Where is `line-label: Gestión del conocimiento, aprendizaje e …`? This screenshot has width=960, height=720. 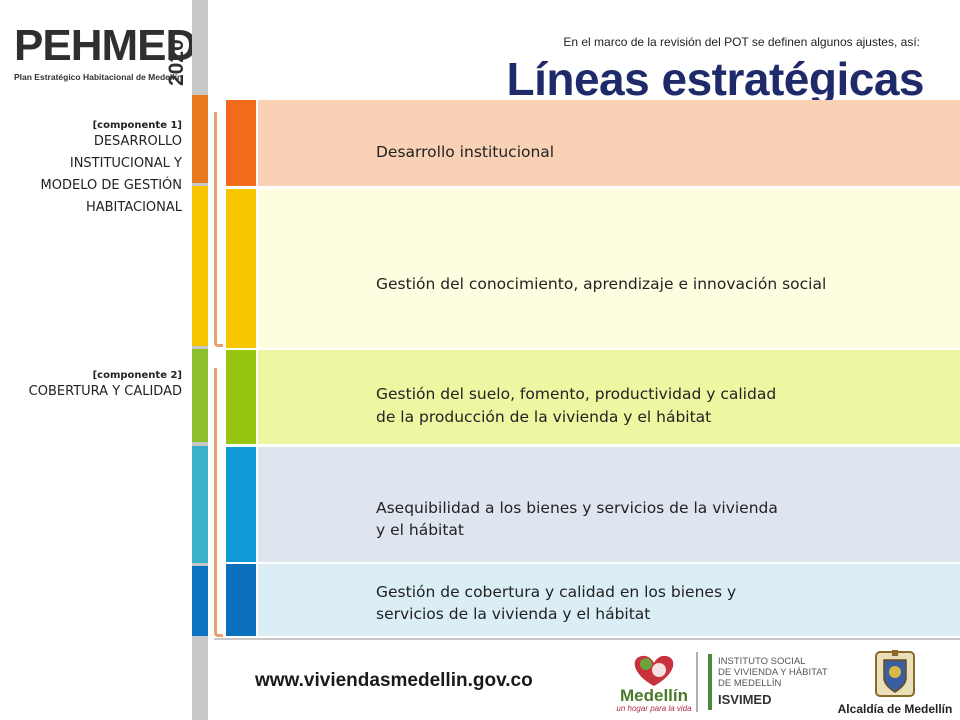 line-label: Gestión del conocimiento, aprendizaje e … is located at coordinates (601, 284).